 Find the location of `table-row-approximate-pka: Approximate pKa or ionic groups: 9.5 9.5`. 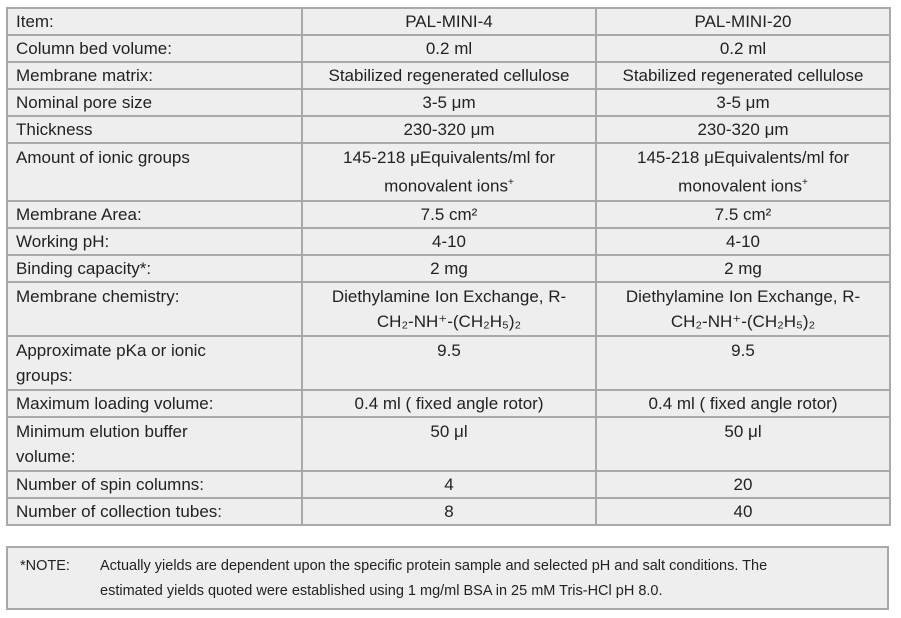

table-row-approximate-pka: Approximate pKa or ionic groups: 9.5 9.5 is located at coordinates (448, 362).